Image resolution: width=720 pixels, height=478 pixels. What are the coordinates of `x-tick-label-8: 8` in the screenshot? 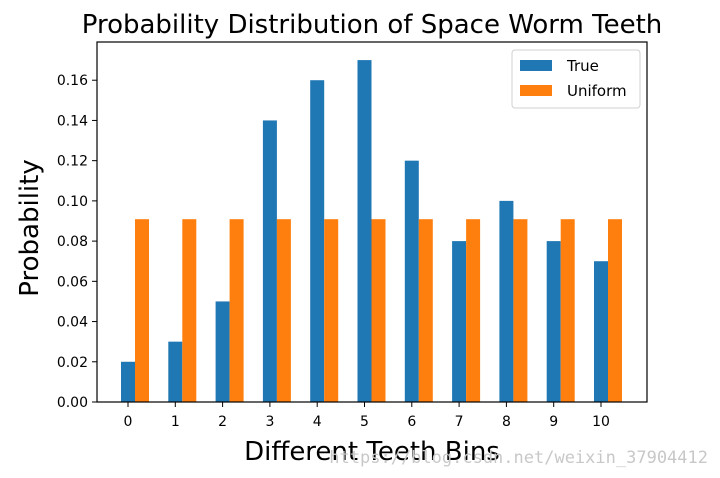 It's located at (506, 422).